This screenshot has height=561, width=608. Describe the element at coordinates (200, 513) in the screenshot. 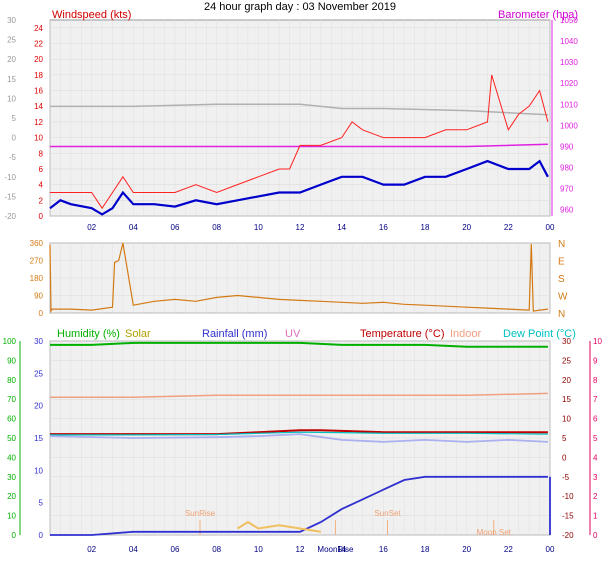

I see `event-label: SunRise` at that location.